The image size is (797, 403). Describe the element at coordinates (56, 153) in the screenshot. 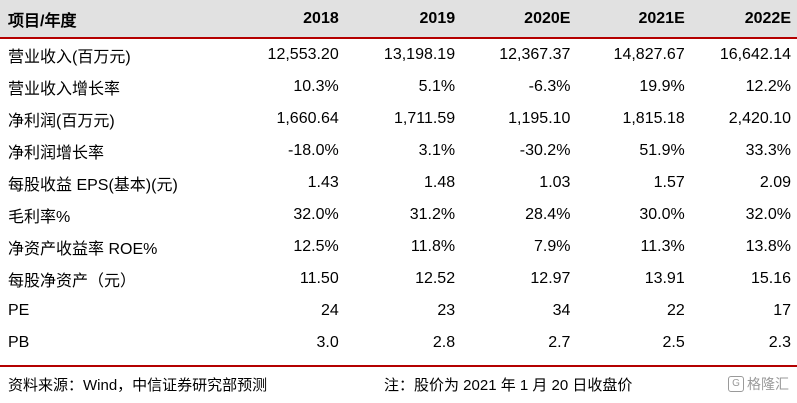

I see `row-label: 净利润增长率` at that location.